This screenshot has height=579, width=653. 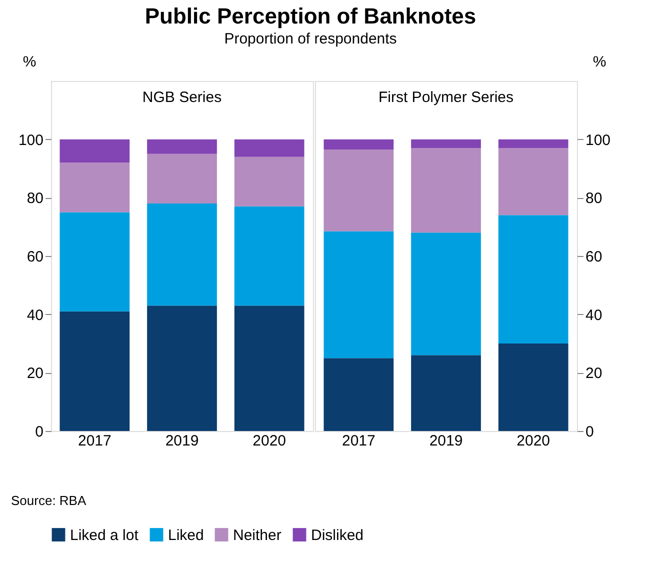 What do you see at coordinates (48, 500) in the screenshot?
I see `source-note: Source: RBA` at bounding box center [48, 500].